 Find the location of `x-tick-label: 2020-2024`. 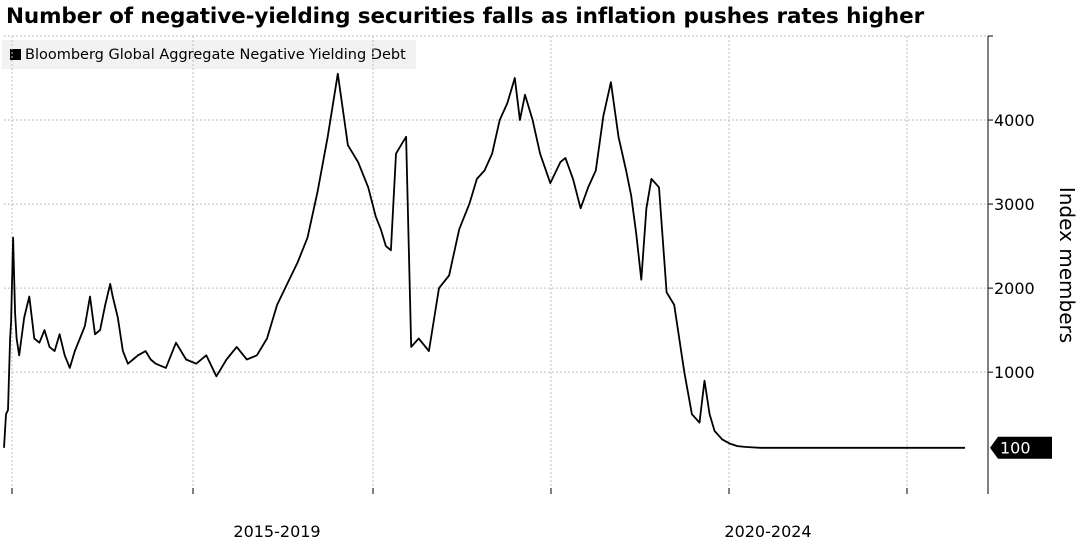

x-tick-label: 2020-2024 is located at coordinates (767, 531).